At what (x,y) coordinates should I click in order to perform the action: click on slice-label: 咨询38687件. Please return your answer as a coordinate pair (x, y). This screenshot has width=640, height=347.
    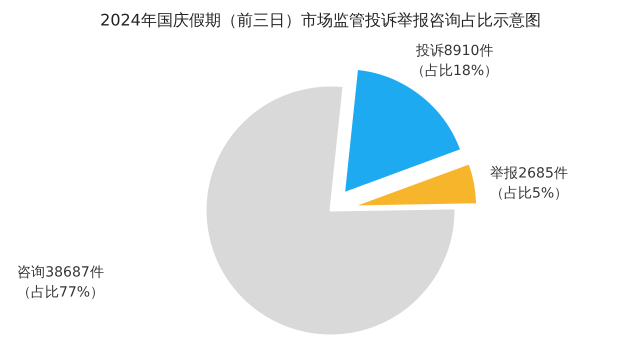
    Looking at the image, I should click on (60, 272).